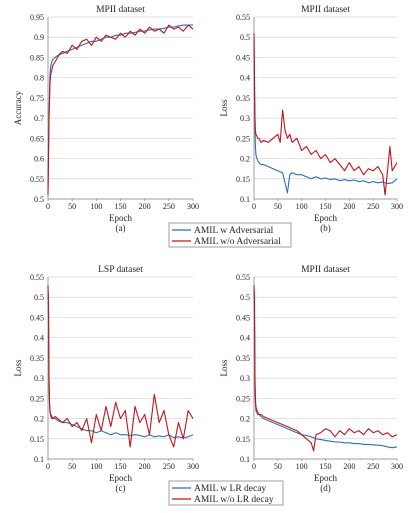  What do you see at coordinates (325, 488) in the screenshot?
I see `panel-caption: (d)` at bounding box center [325, 488].